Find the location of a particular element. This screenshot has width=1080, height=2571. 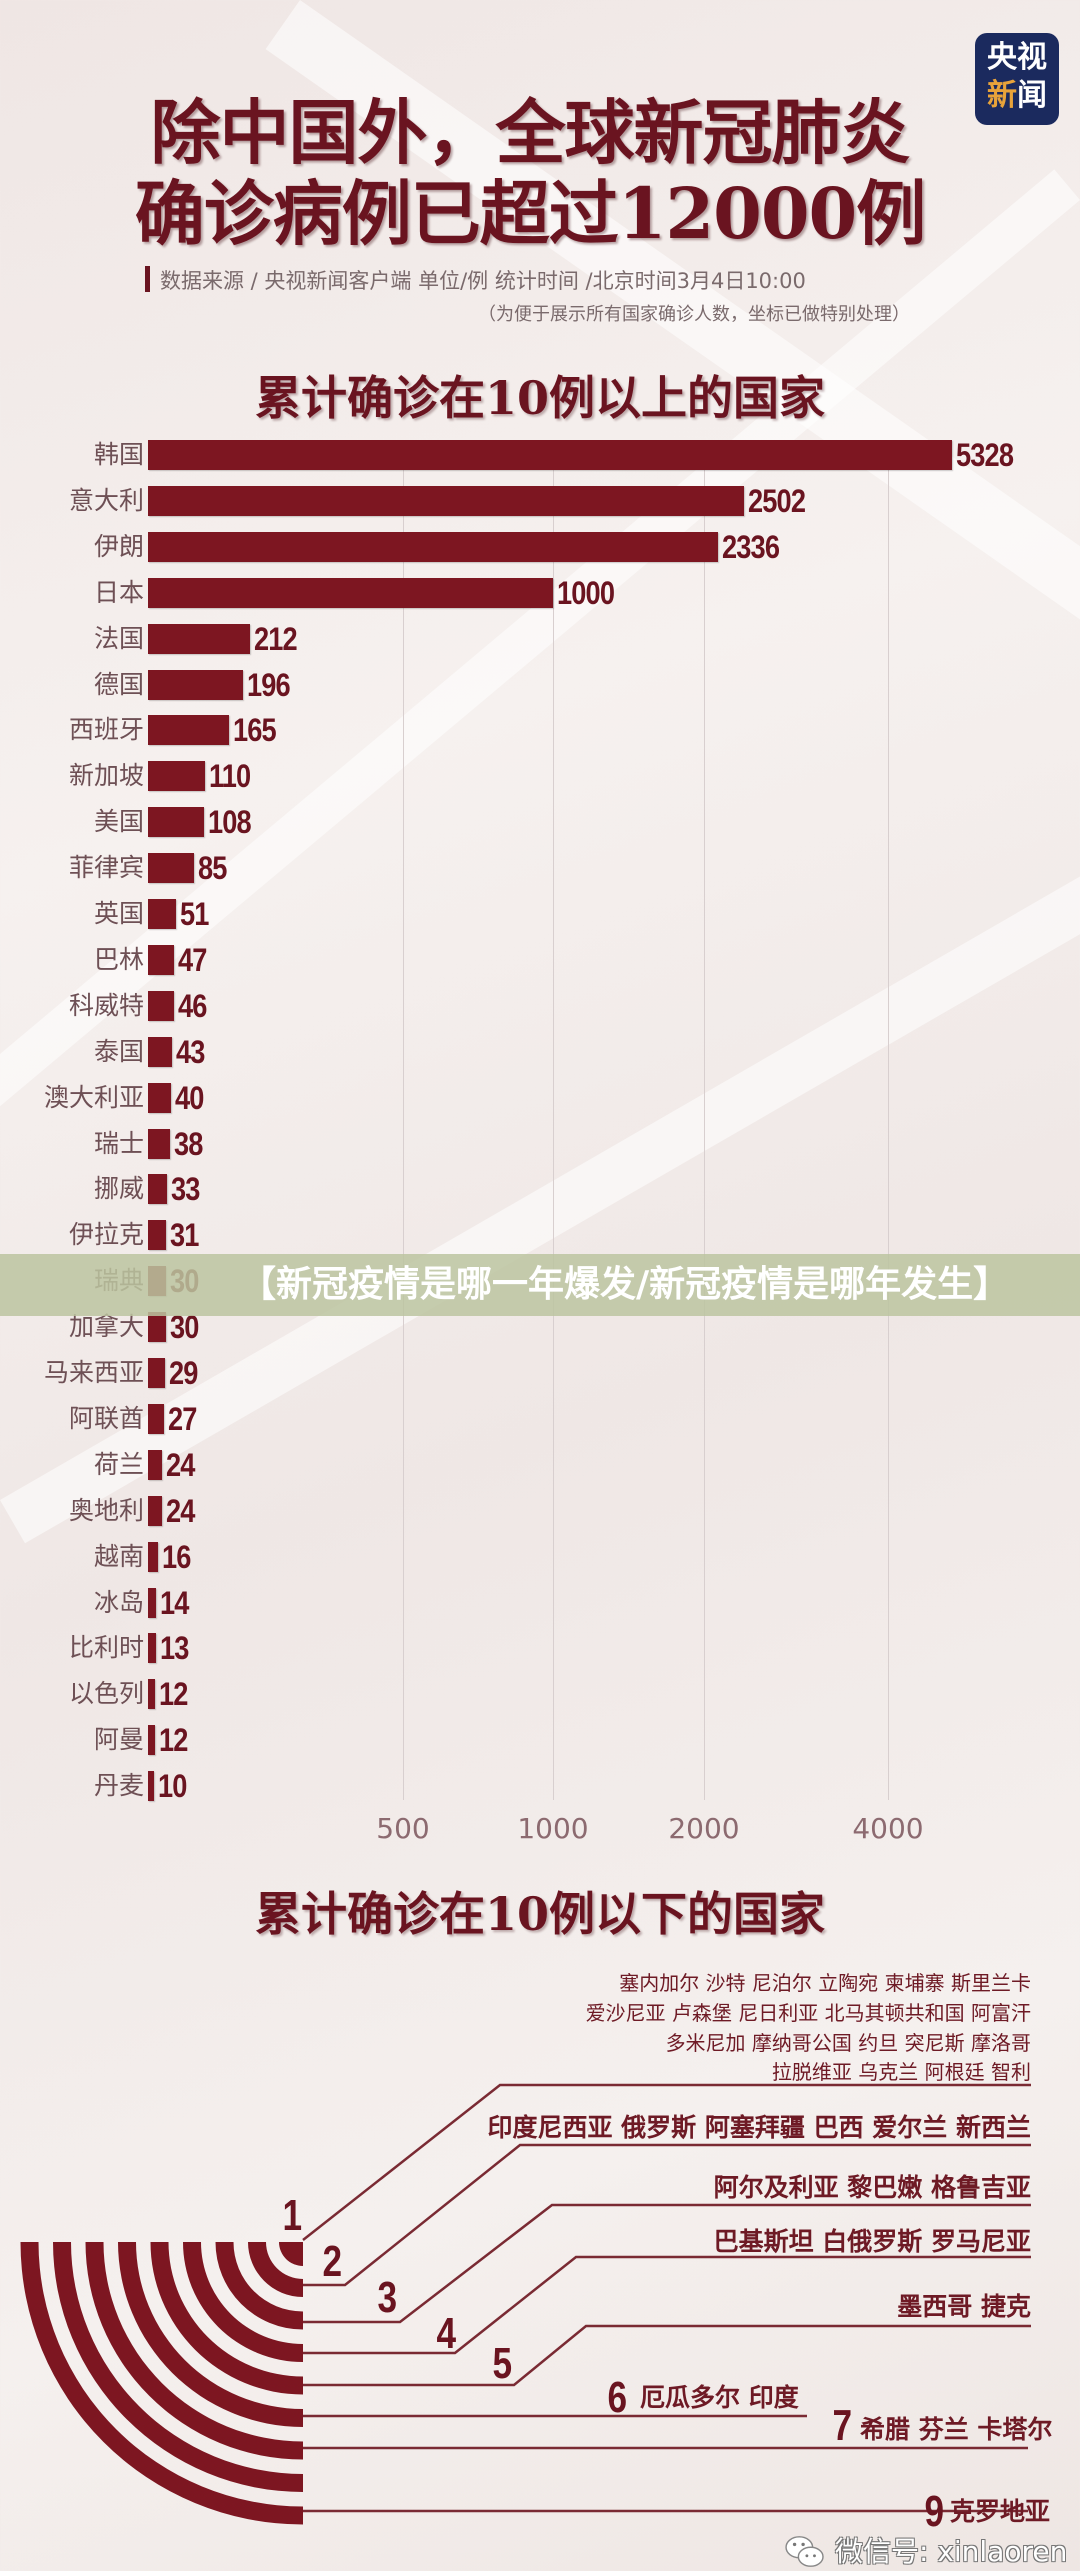

country-label: 加拿大 is located at coordinates (106, 1327).